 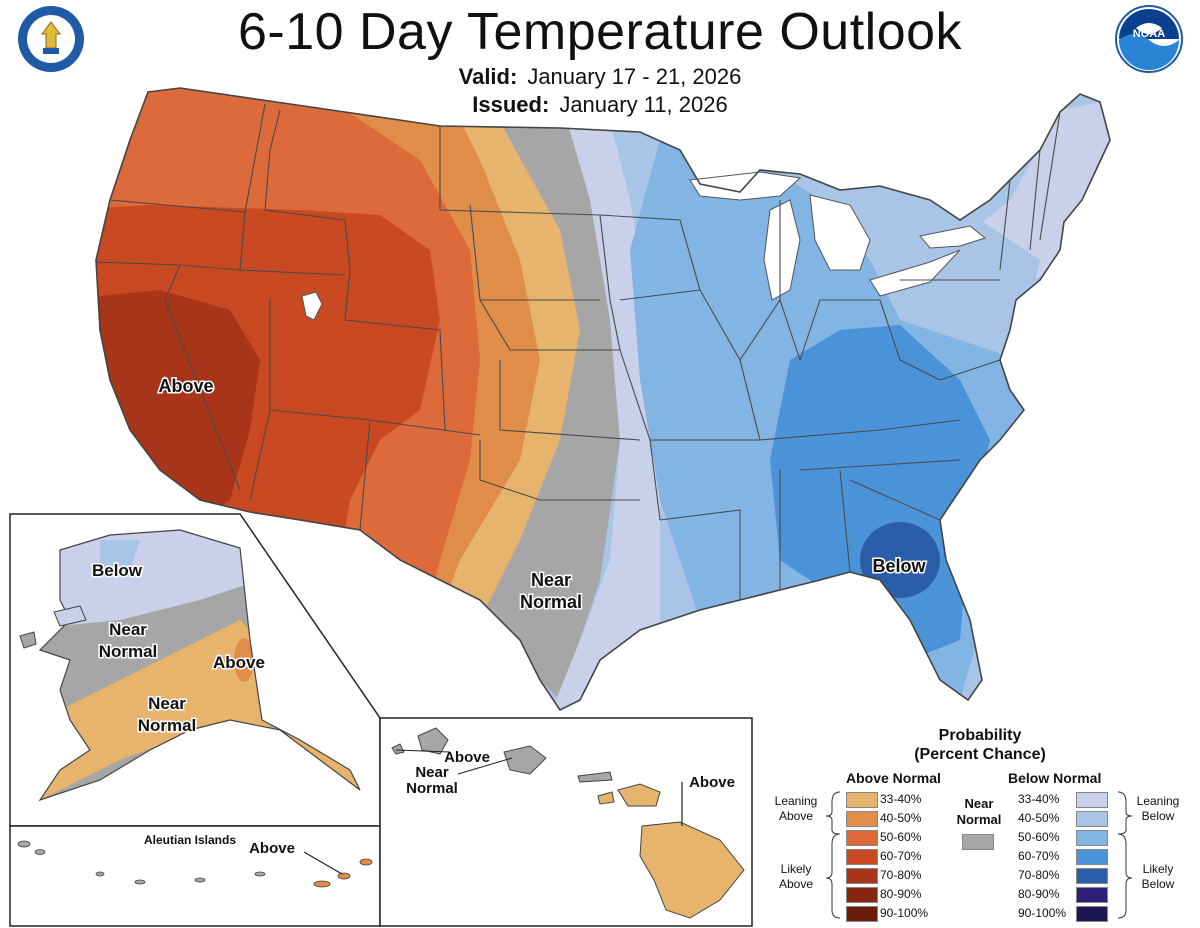 I want to click on ak-near-label-2: Near, so click(x=167, y=703).